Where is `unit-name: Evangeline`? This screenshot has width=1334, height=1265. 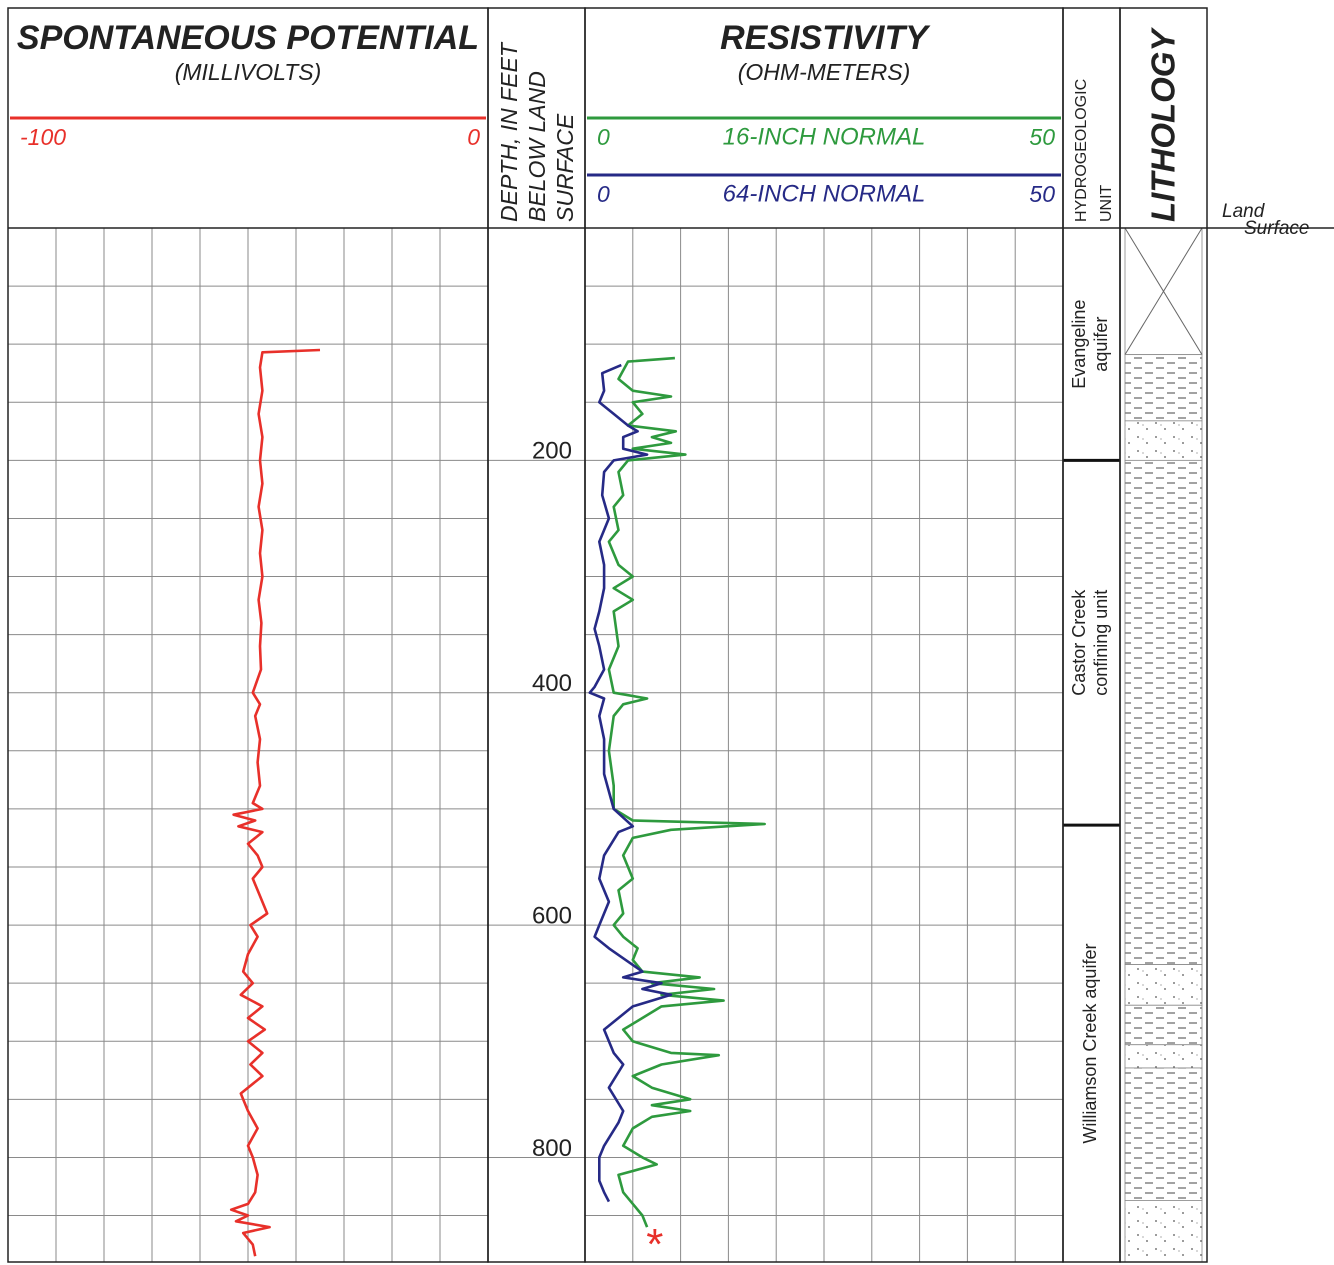
unit-name: Evangeline is located at coordinates (1079, 344).